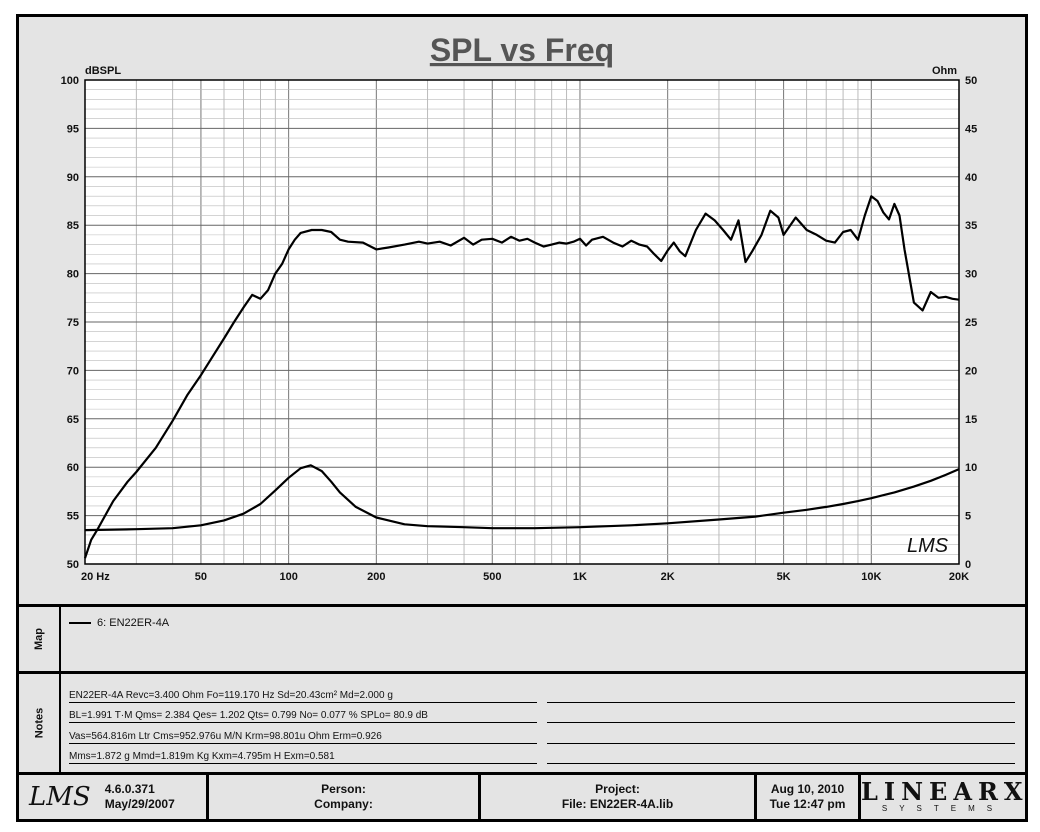 The image size is (1040, 832). I want to click on x-tick-label: 100, so click(288, 577).